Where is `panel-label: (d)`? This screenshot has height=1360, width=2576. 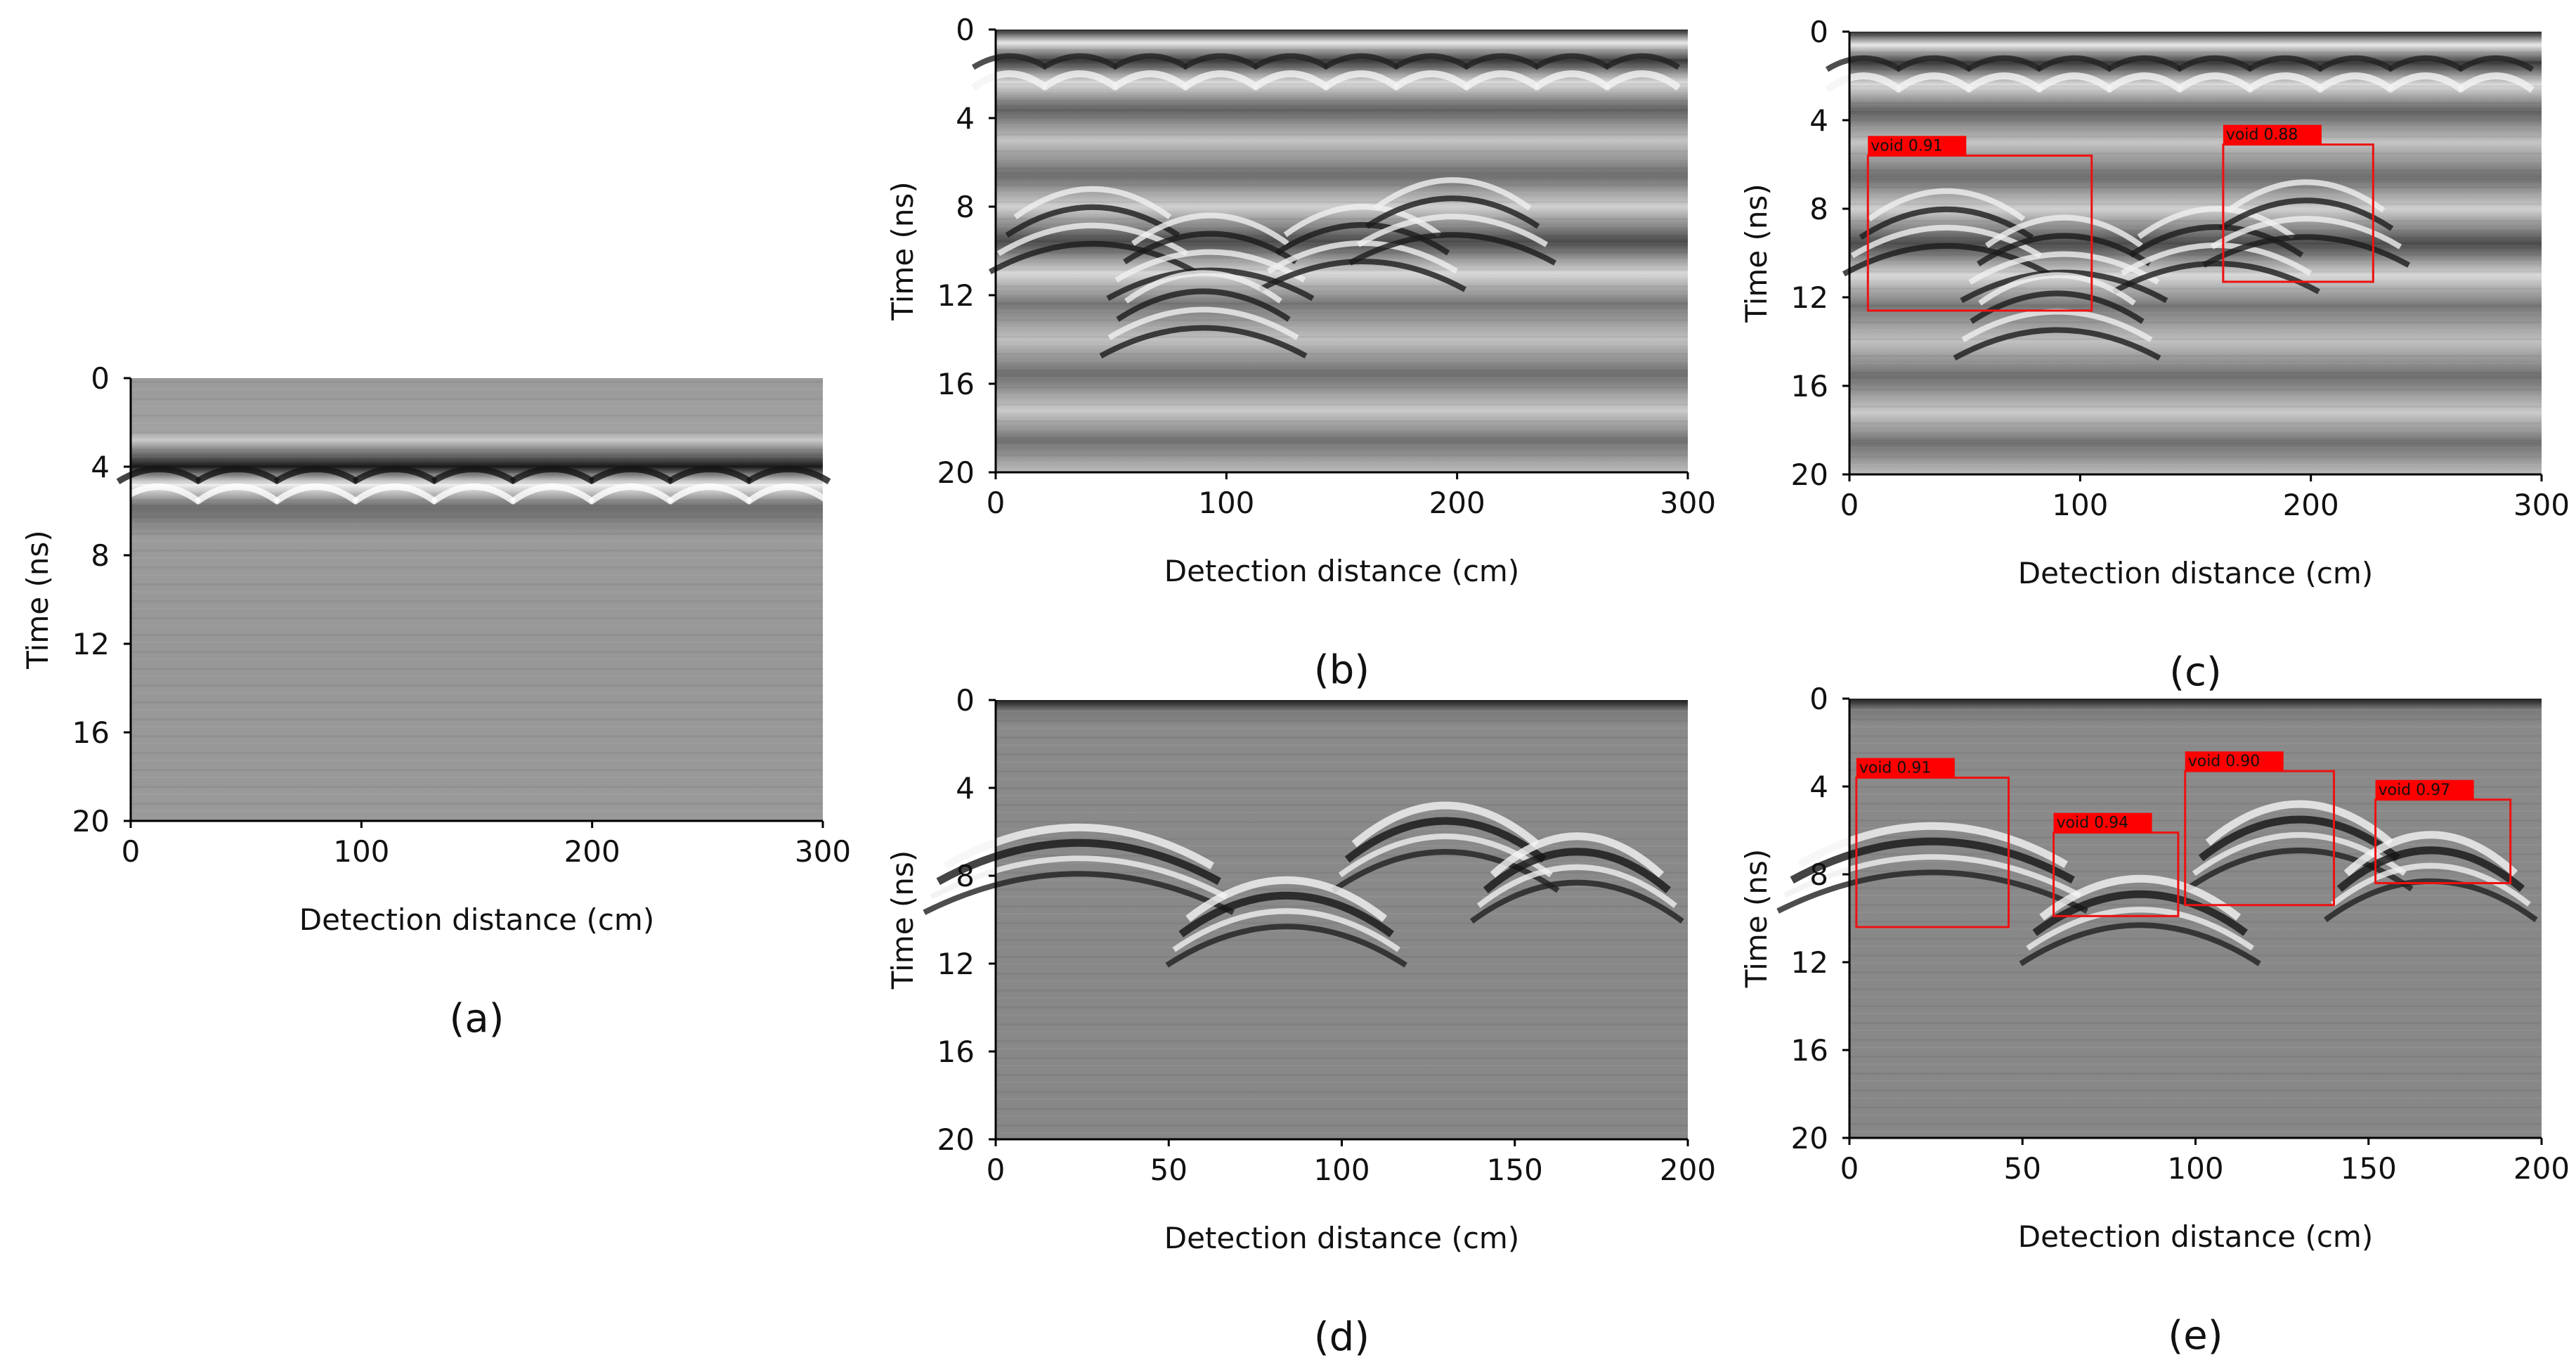 panel-label: (d) is located at coordinates (1342, 1337).